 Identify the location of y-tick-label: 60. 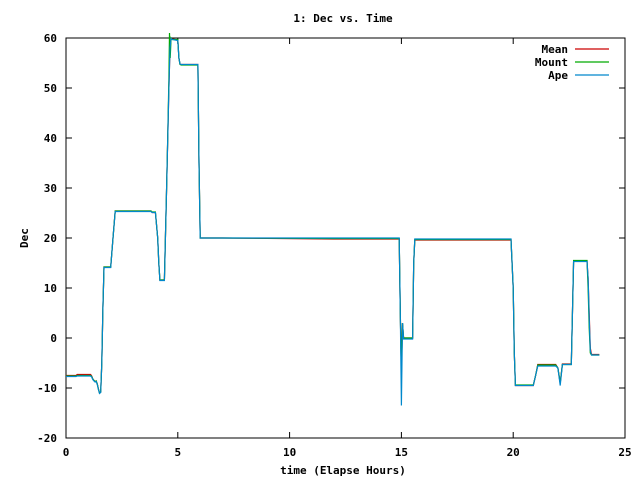
(50, 38).